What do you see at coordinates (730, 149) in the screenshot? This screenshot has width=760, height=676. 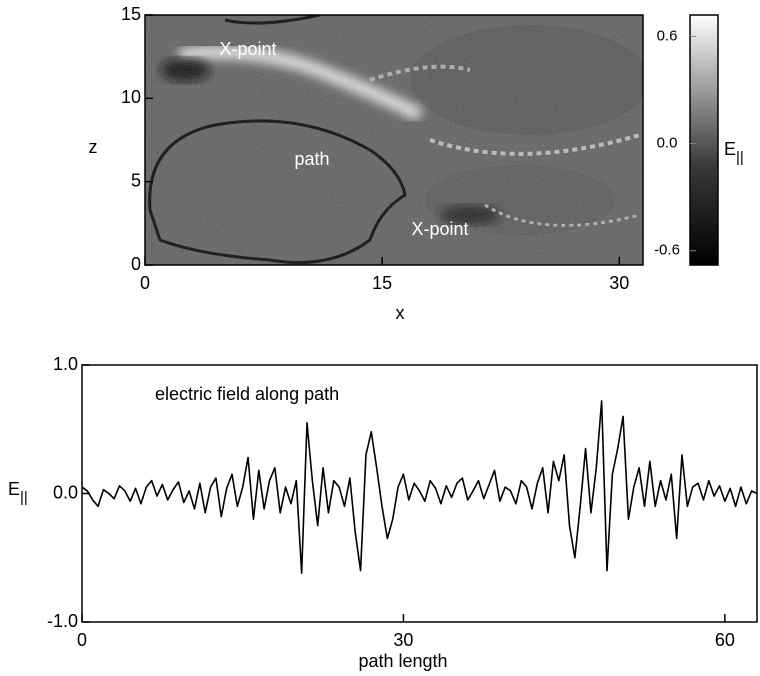 I see `colorbar-label-main: E` at bounding box center [730, 149].